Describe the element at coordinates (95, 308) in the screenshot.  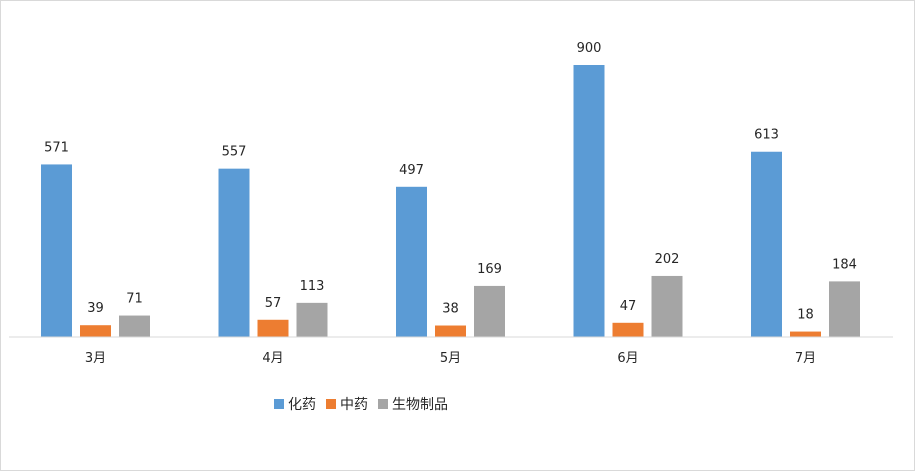
I see `data-label-2-1: 39` at that location.